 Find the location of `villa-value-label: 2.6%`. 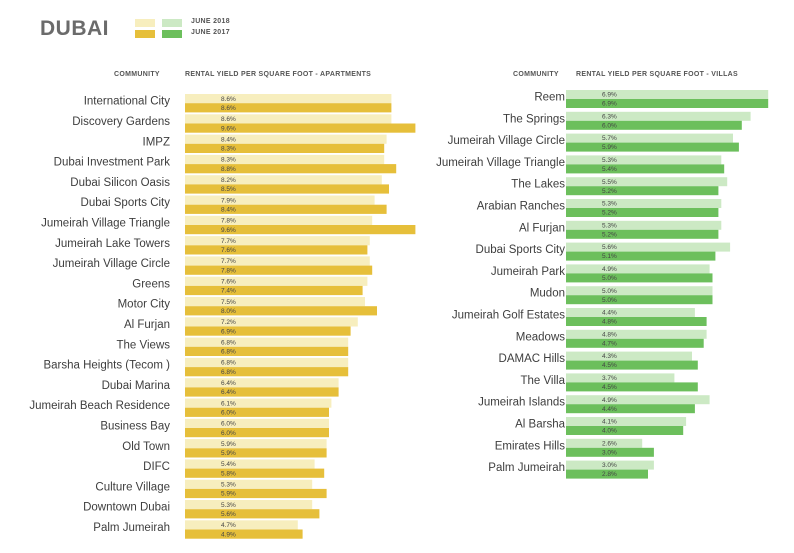

villa-value-label: 2.6% is located at coordinates (609, 443).